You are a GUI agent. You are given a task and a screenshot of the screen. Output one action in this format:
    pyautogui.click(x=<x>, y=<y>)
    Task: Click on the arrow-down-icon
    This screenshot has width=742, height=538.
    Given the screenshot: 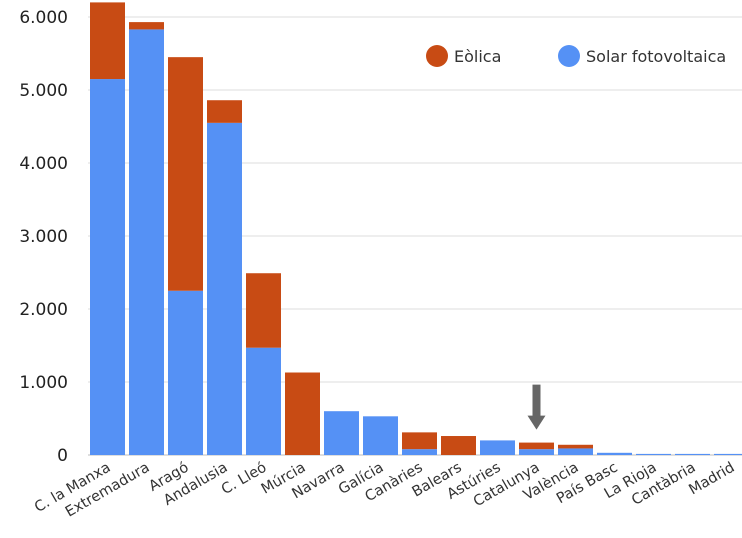 What is the action you would take?
    pyautogui.click(x=536, y=407)
    